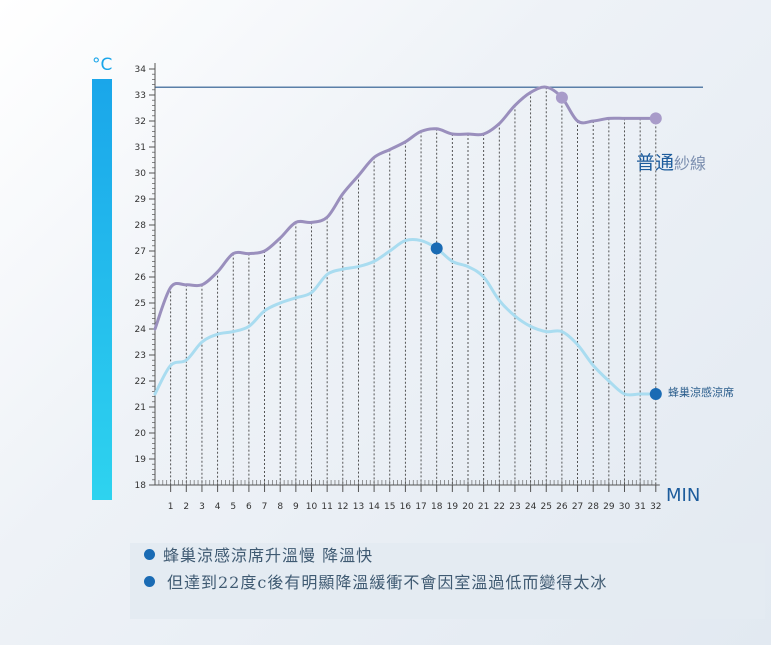 This screenshot has height=645, width=771. I want to click on x-tick-label: 2, so click(186, 507).